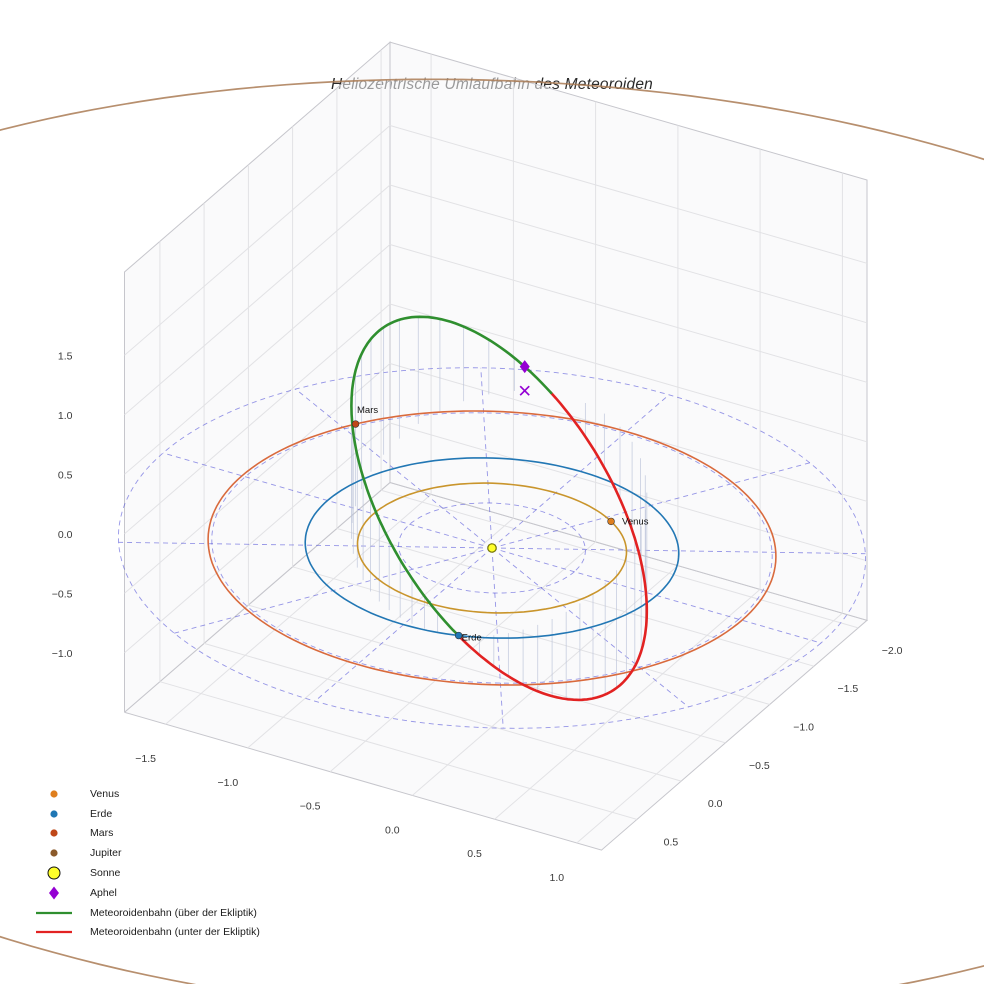 This screenshot has height=984, width=984. What do you see at coordinates (524, 367) in the screenshot?
I see `aphel-marker` at bounding box center [524, 367].